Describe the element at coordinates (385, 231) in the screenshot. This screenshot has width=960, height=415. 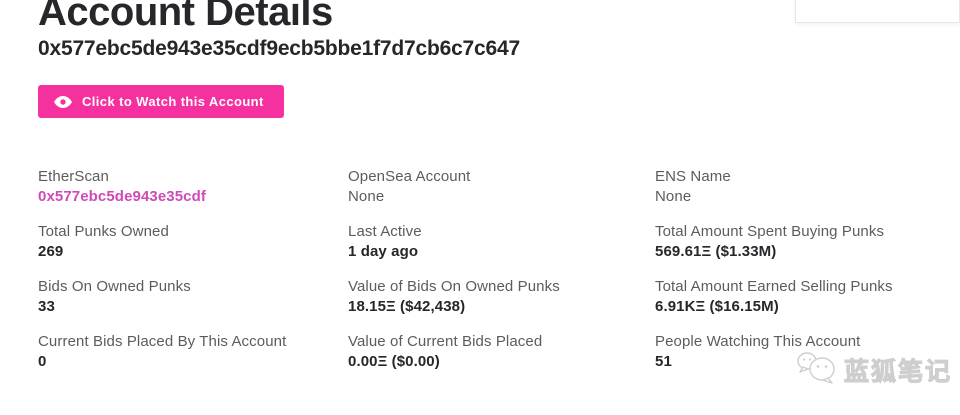
I see `stat-label: Last Active` at that location.